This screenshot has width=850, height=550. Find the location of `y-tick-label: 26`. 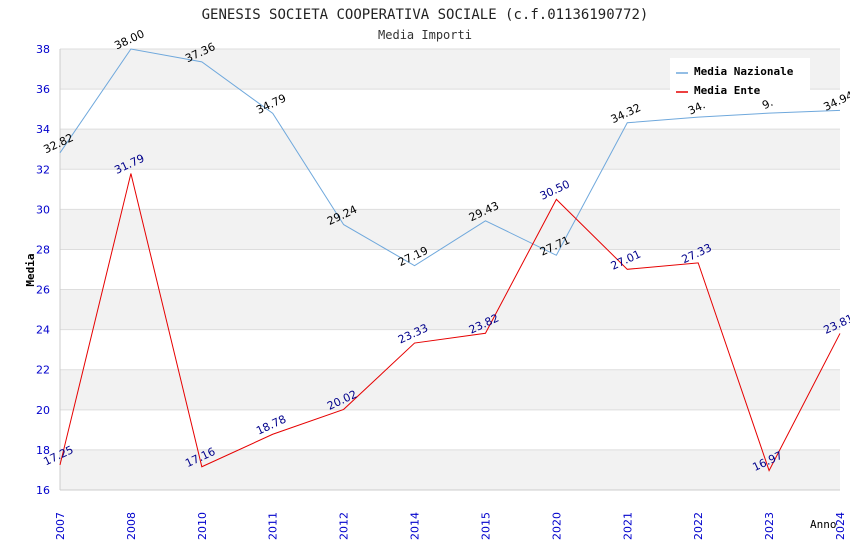

y-tick-label: 26 is located at coordinates (43, 290).